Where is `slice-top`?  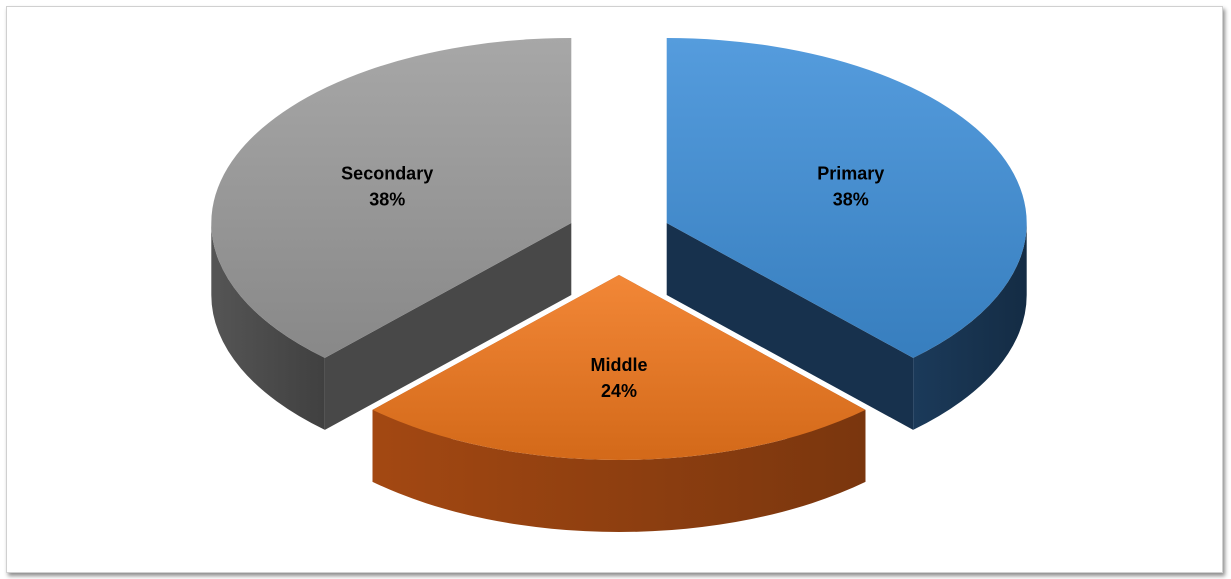 slice-top is located at coordinates (619, 367).